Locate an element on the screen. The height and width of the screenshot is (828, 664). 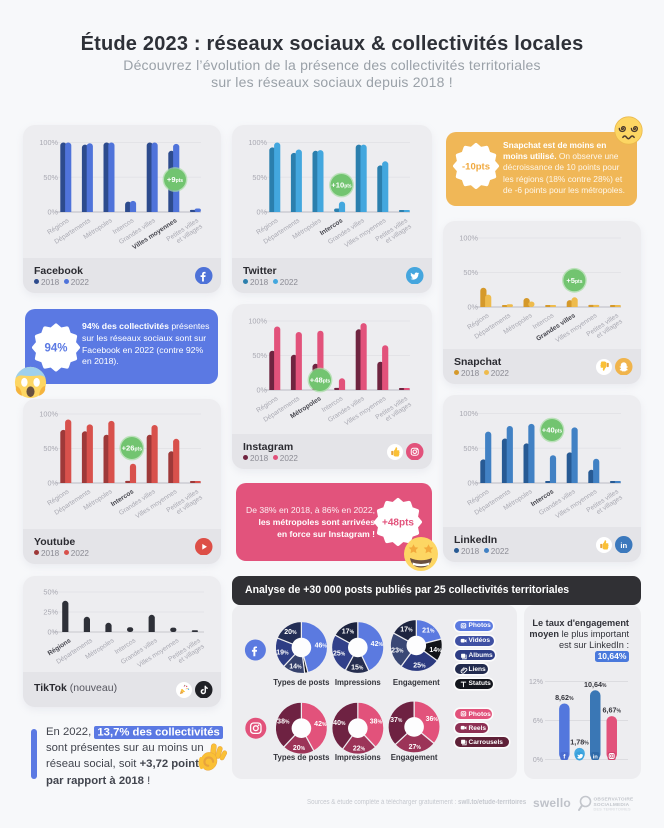
svg-text: +9pts is located at coordinates (175, 179).